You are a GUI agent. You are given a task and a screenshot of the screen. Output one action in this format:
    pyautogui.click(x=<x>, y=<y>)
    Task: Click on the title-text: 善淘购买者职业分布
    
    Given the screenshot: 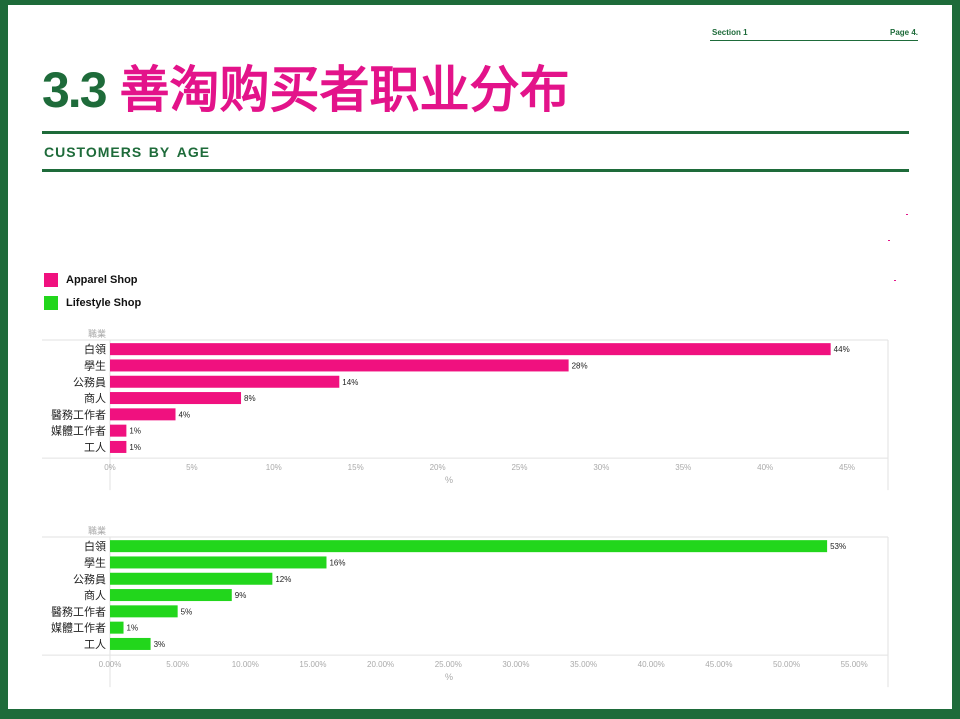 What is the action you would take?
    pyautogui.click(x=344, y=90)
    